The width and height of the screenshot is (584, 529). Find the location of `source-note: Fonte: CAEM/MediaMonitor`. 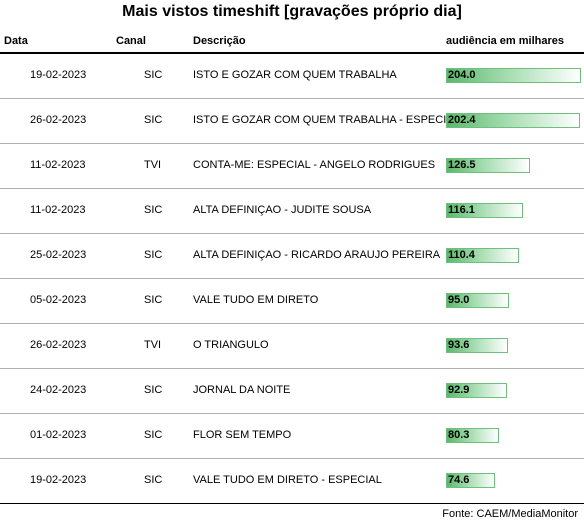

source-note: Fonte: CAEM/MediaMonitor is located at coordinates (510, 514).